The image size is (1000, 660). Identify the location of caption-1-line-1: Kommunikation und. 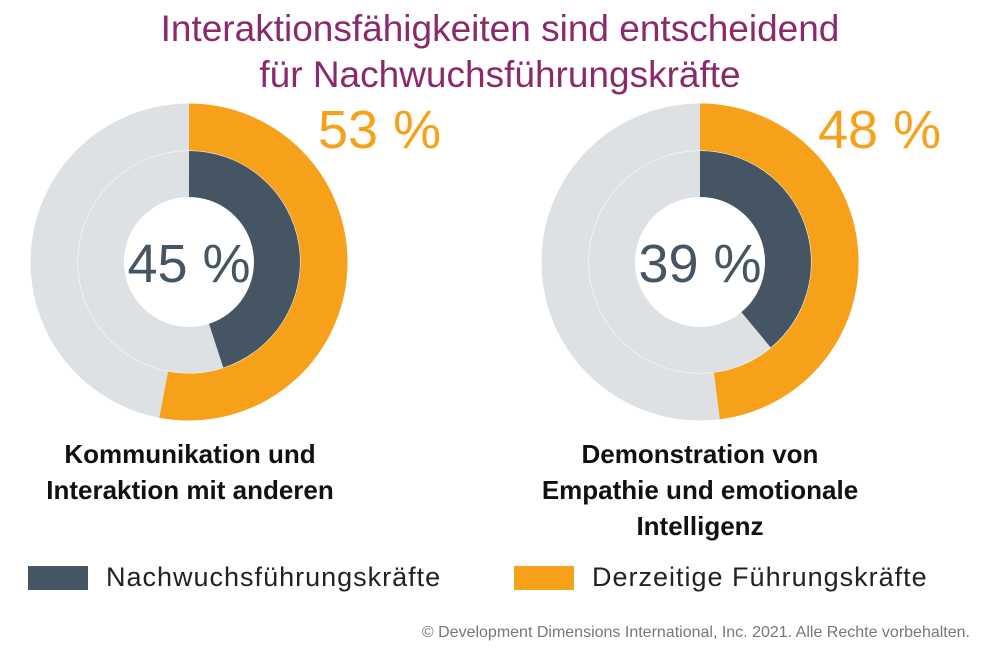
(190, 454).